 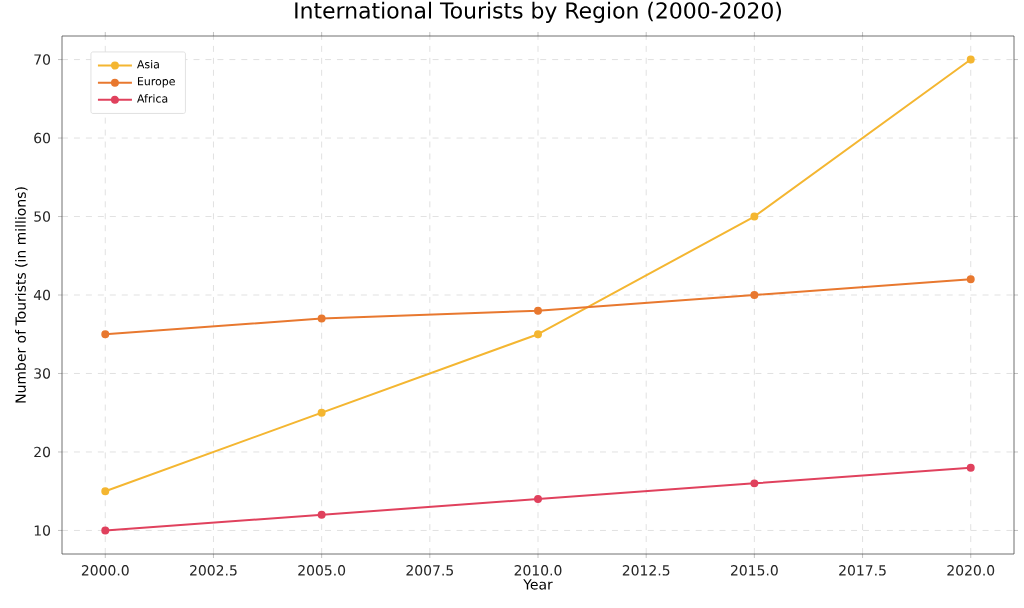 What do you see at coordinates (538, 12) in the screenshot?
I see `chart-title: International Tourists by Region (2000-2020)` at bounding box center [538, 12].